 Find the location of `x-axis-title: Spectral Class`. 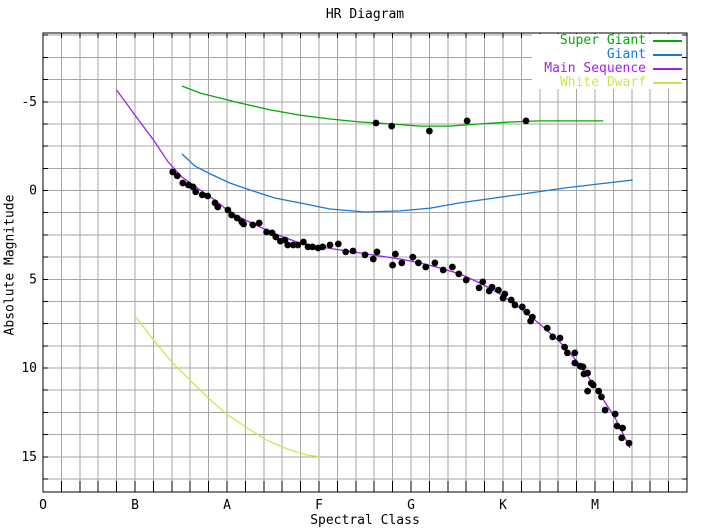

x-axis-title: Spectral Class is located at coordinates (365, 520).